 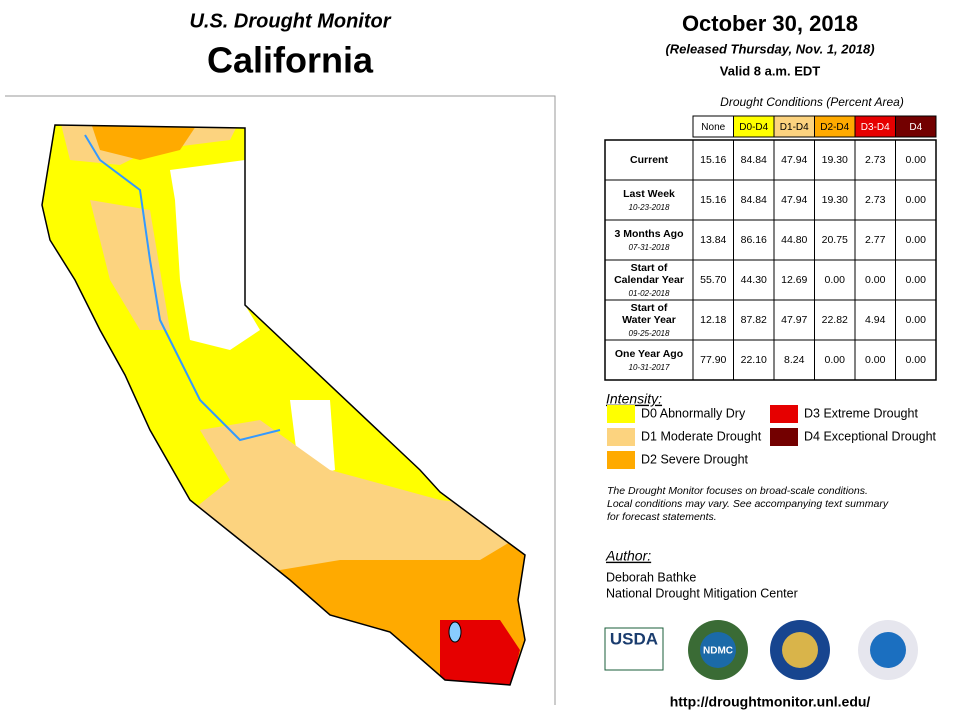 What do you see at coordinates (835, 320) in the screenshot?
I see `cell: 22.82` at bounding box center [835, 320].